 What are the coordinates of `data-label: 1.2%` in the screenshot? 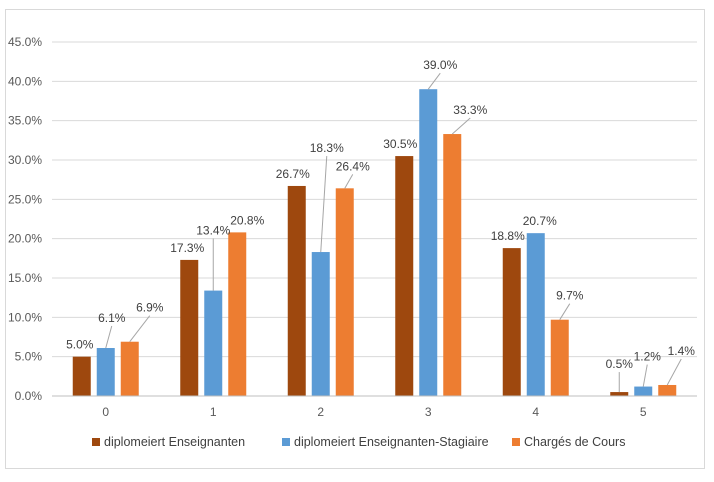 It's located at (648, 357).